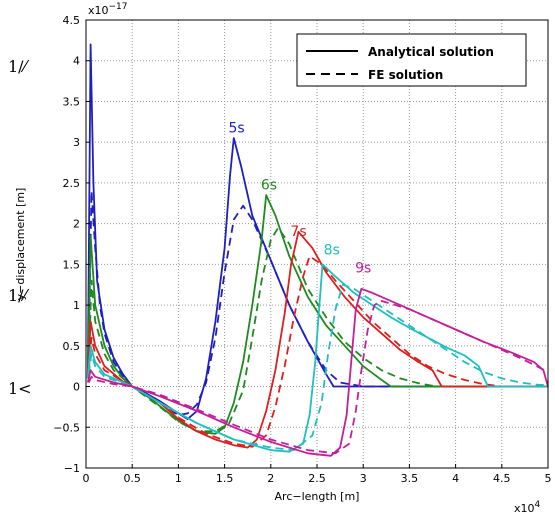  Describe the element at coordinates (502, 478) in the screenshot. I see `x-tick-label: 4.5` at that location.